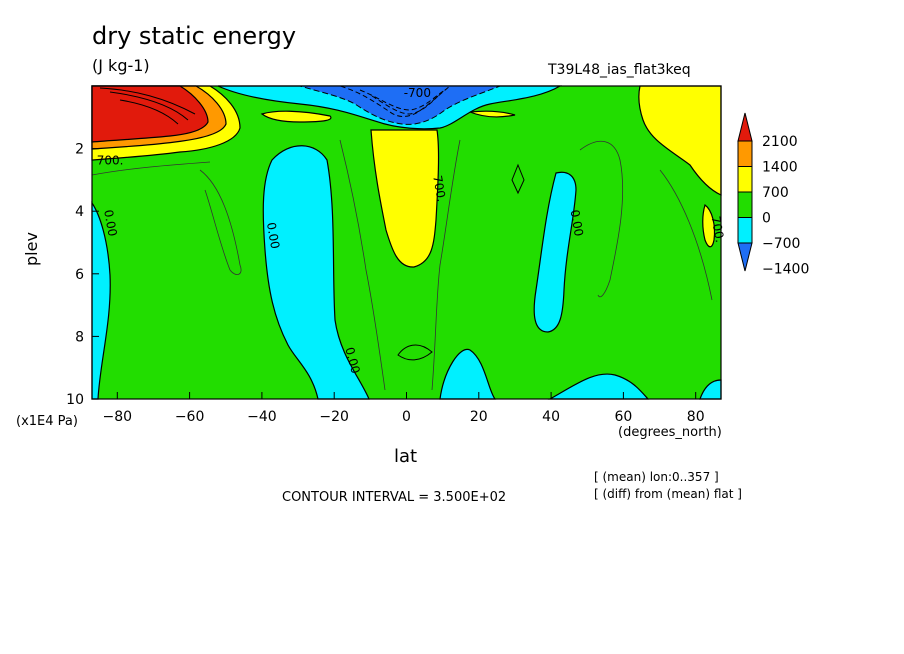 This screenshot has height=654, width=904. I want to click on colorbar: 2100 1400 700 0 −700 −1400, so click(773, 195).